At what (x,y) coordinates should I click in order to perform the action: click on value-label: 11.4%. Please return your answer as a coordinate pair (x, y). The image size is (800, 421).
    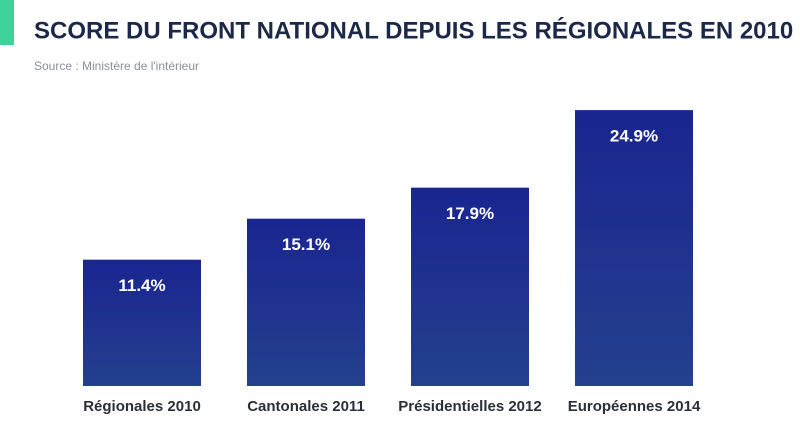
    Looking at the image, I should click on (141, 285).